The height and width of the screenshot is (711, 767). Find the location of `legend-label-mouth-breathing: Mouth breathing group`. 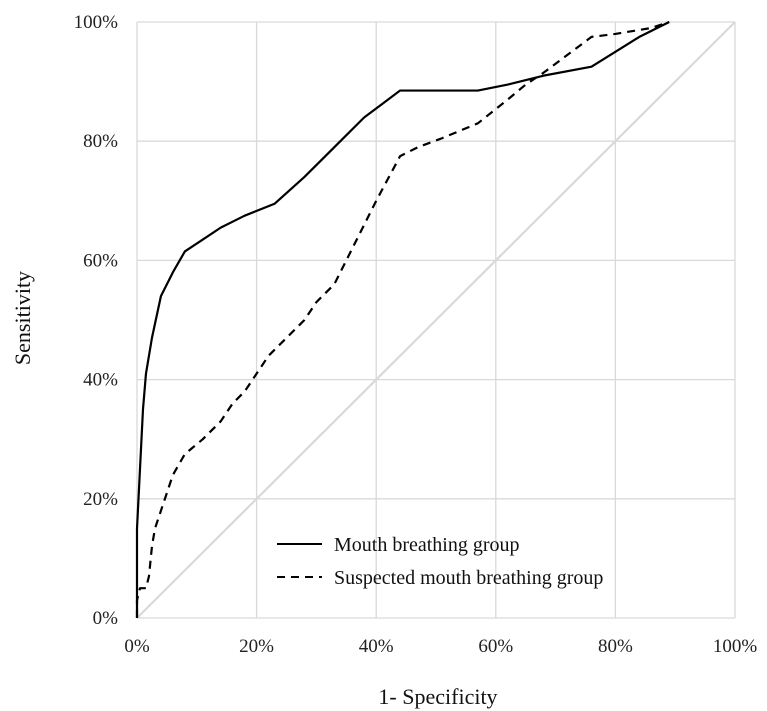

legend-label-mouth-breathing: Mouth breathing group is located at coordinates (427, 545).